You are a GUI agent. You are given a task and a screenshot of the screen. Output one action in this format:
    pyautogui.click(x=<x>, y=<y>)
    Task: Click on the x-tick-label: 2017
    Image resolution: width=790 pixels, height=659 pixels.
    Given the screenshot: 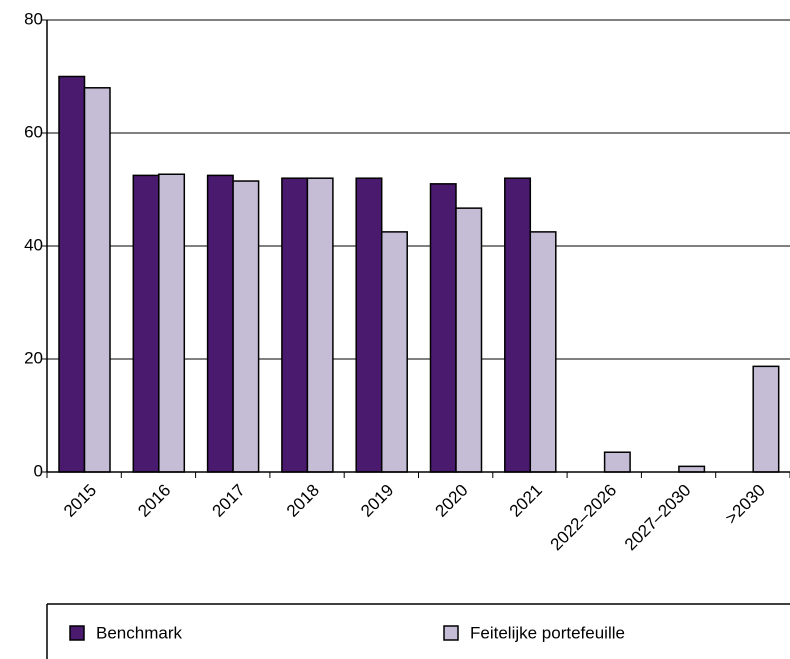 What is the action you would take?
    pyautogui.click(x=229, y=501)
    